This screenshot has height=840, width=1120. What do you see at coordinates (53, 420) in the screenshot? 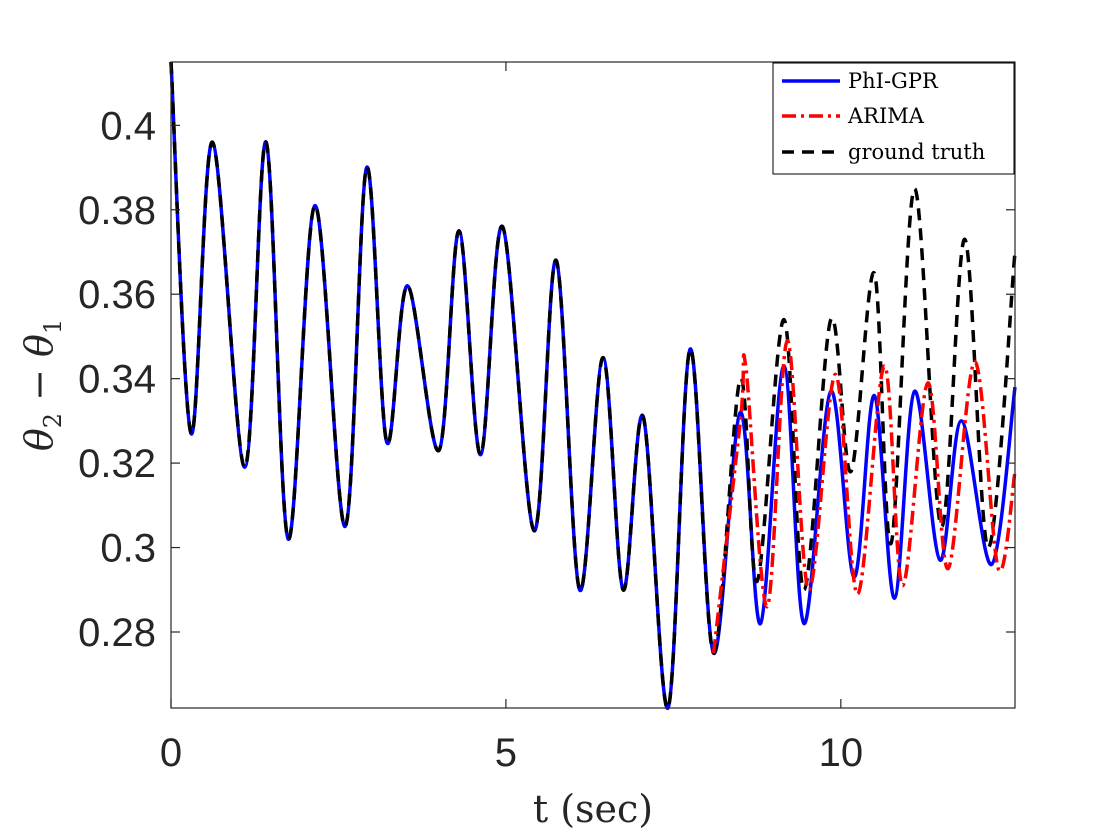
I see `y-label-sub-a: 2` at bounding box center [53, 420].